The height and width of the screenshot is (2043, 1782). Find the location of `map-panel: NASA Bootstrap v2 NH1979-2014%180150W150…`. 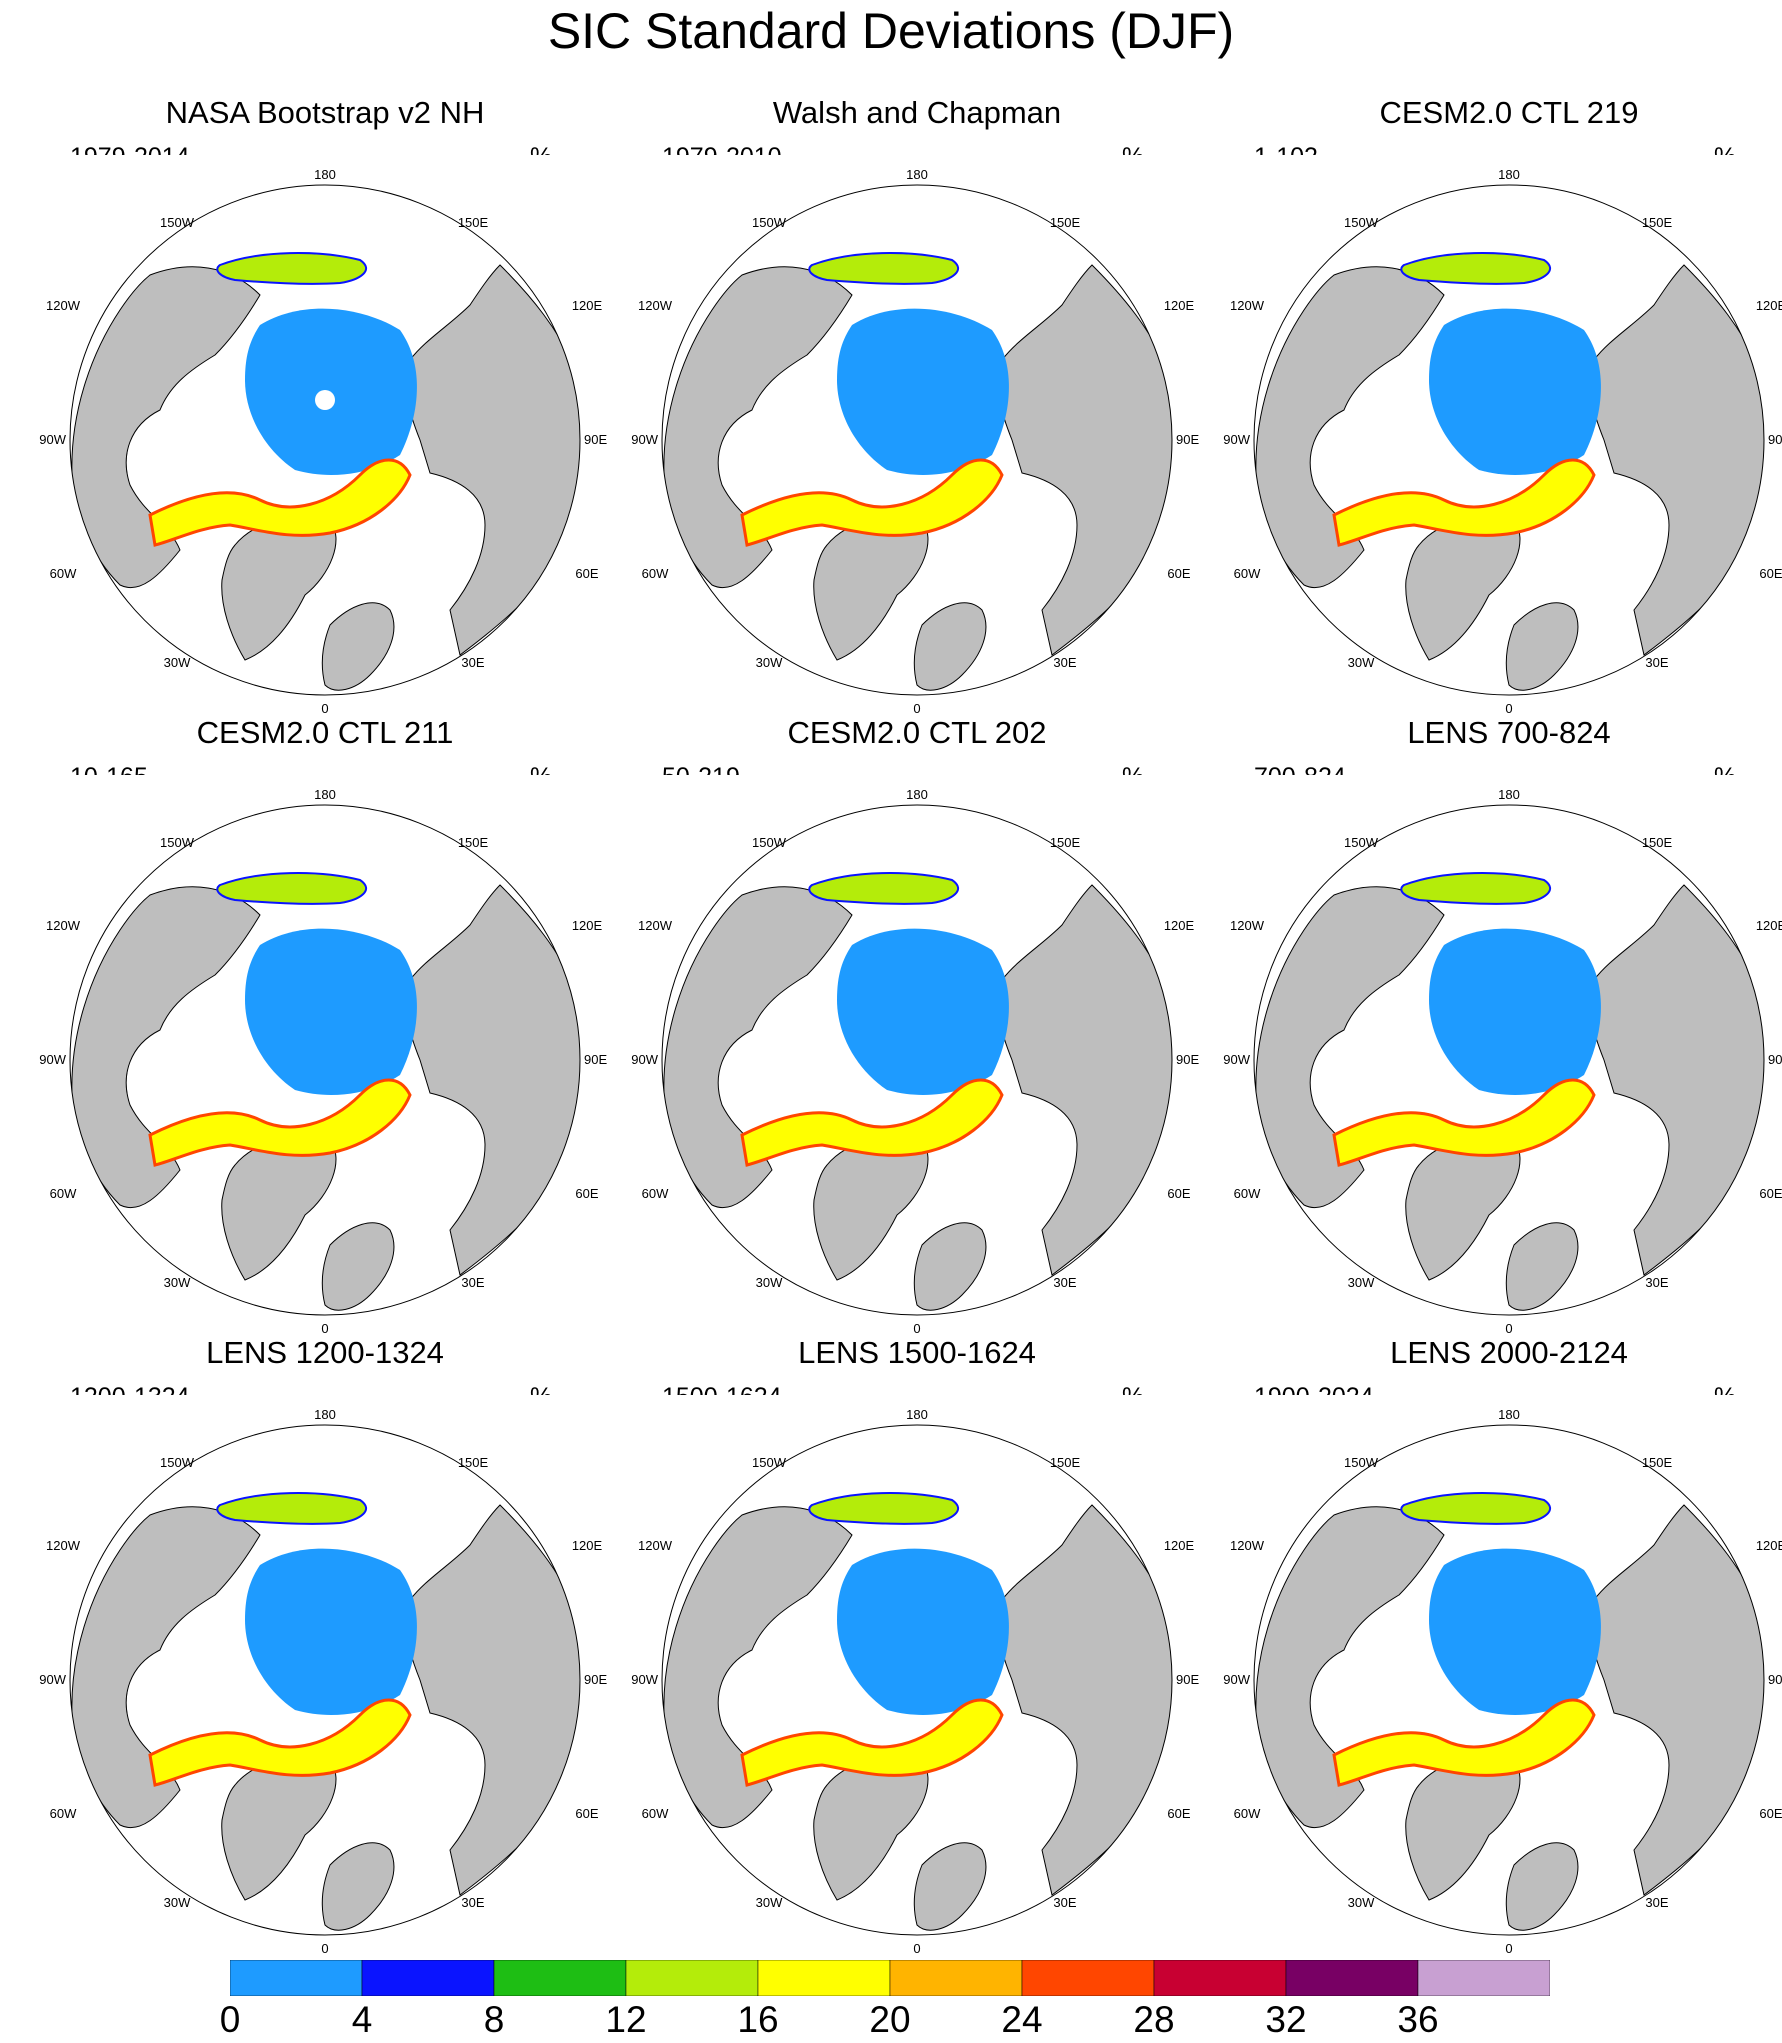

map-panel: NASA Bootstrap v2 NH1979-2014%180150W150… is located at coordinates (325, 410).